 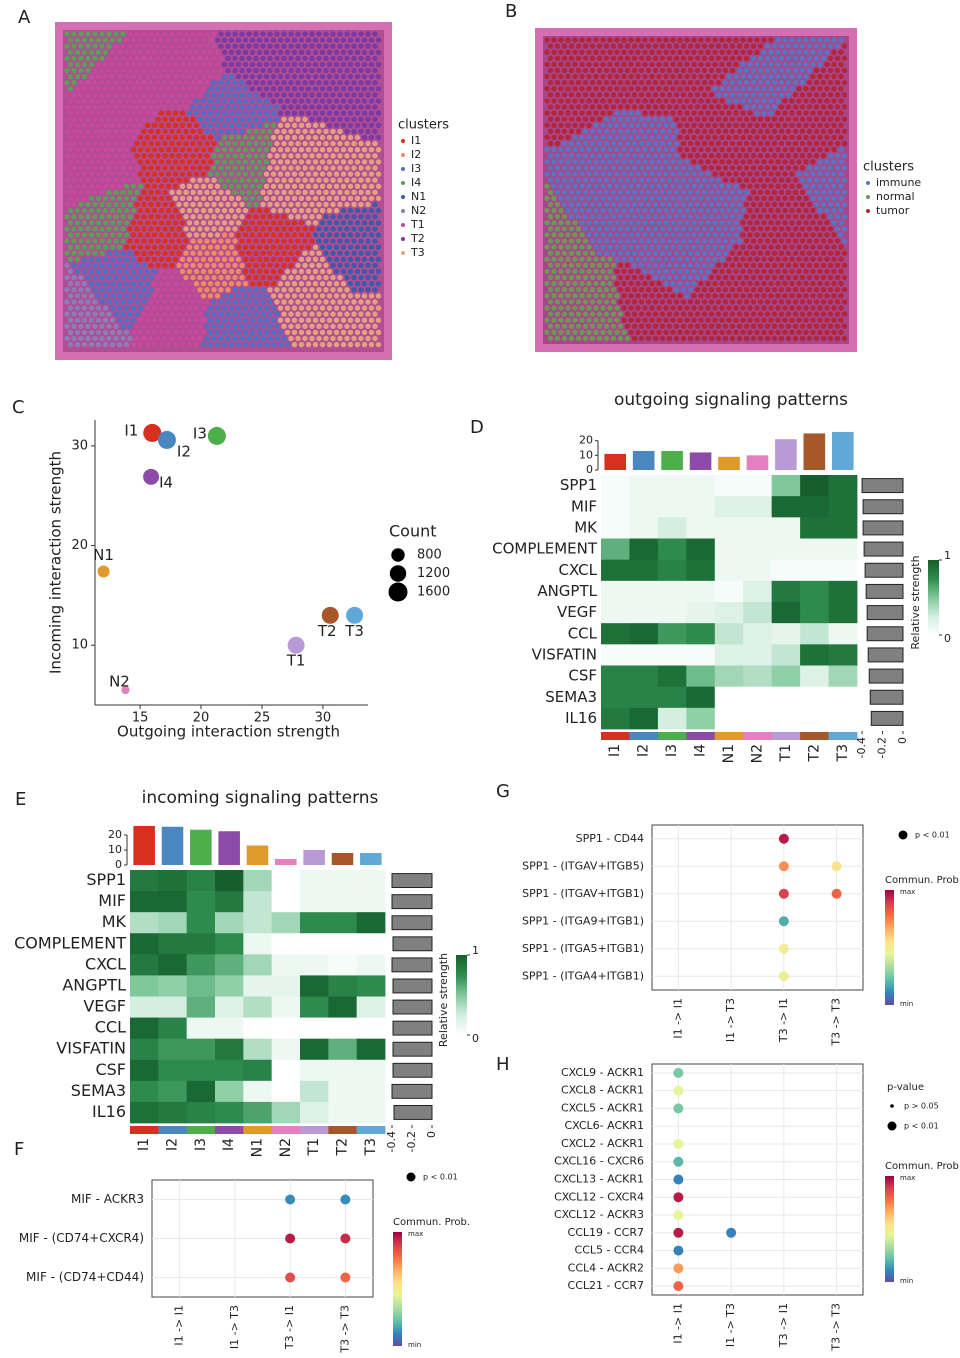 What do you see at coordinates (589, 469) in the screenshot?
I see `top-tick-label: 0` at bounding box center [589, 469].